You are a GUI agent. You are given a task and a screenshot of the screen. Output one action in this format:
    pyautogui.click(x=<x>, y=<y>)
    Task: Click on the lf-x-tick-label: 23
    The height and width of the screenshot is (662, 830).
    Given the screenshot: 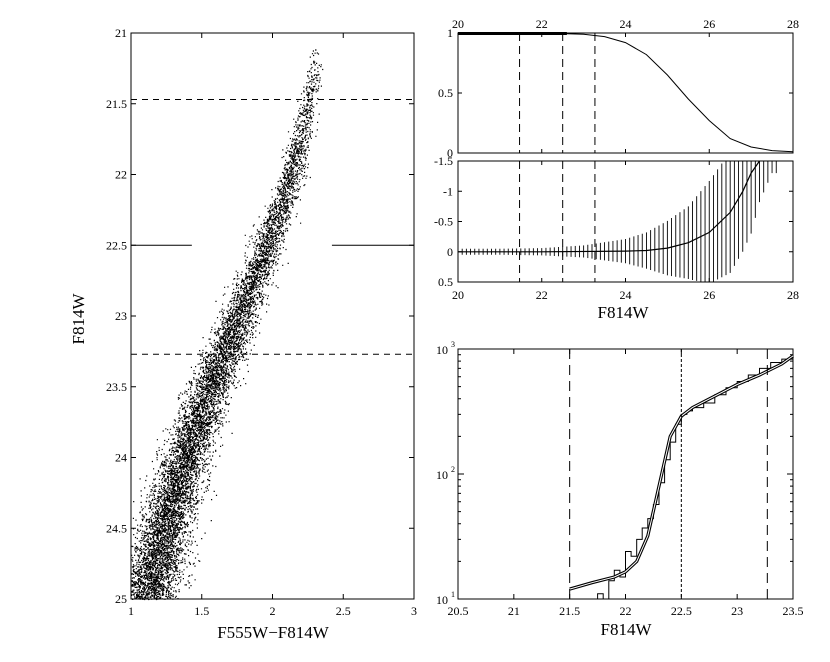 What is the action you would take?
    pyautogui.click(x=737, y=611)
    